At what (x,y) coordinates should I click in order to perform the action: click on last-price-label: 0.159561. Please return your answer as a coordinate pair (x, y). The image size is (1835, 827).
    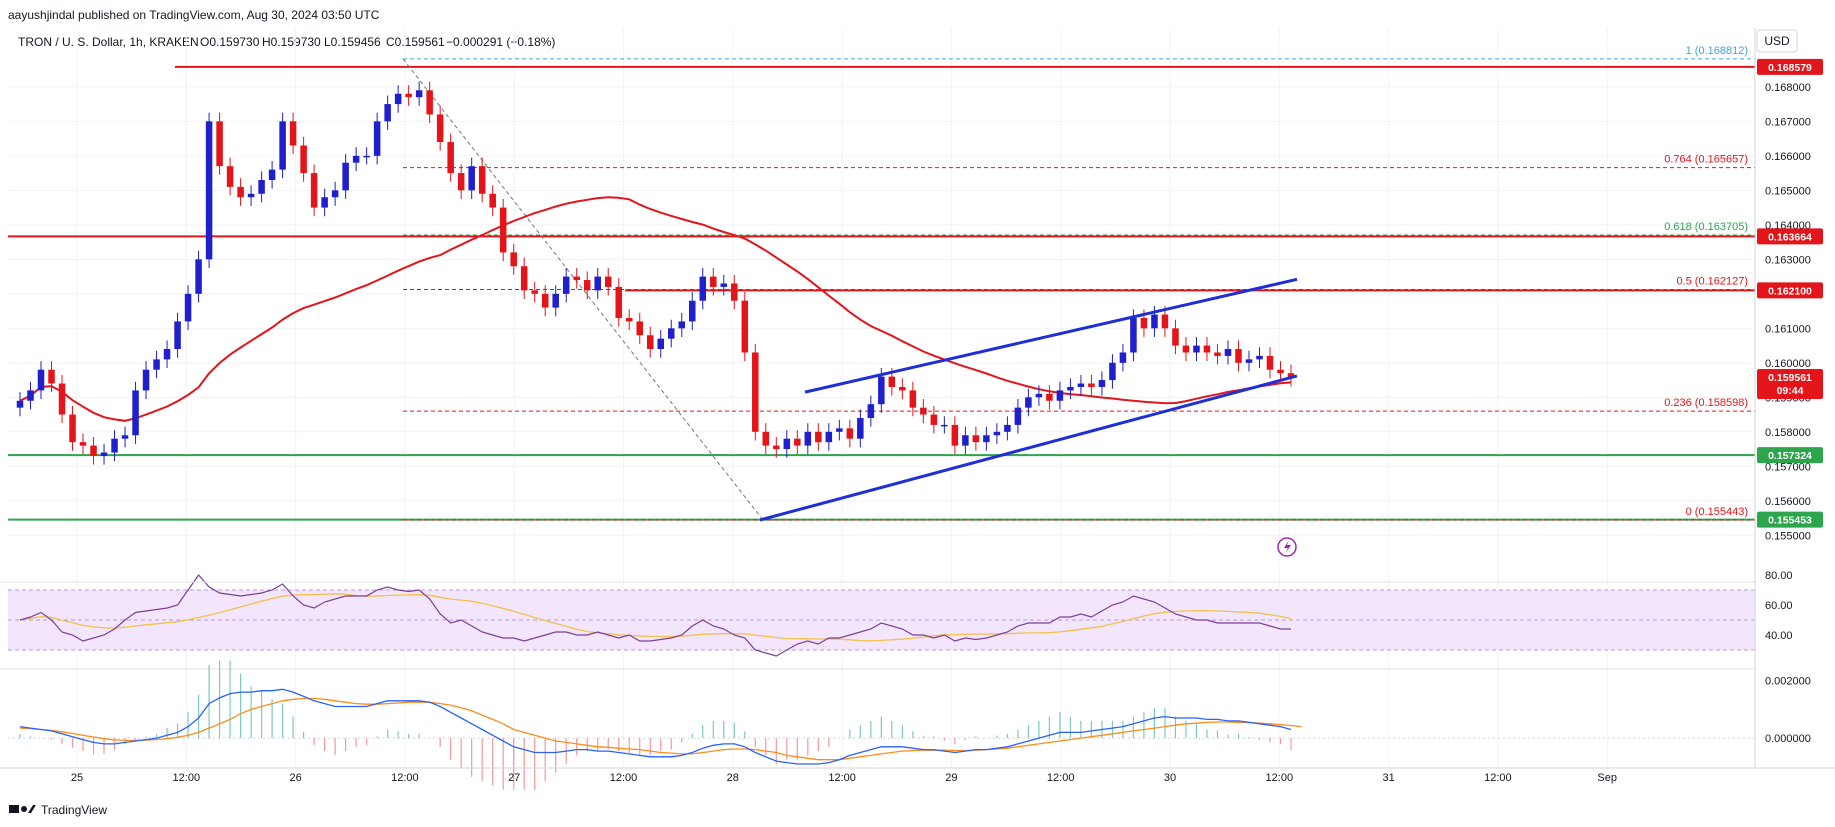
    Looking at the image, I should click on (1790, 378).